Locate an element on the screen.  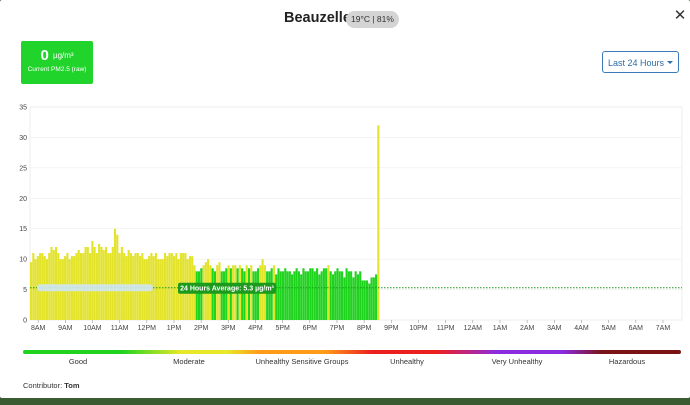
average-label-box is located at coordinates (227, 288).